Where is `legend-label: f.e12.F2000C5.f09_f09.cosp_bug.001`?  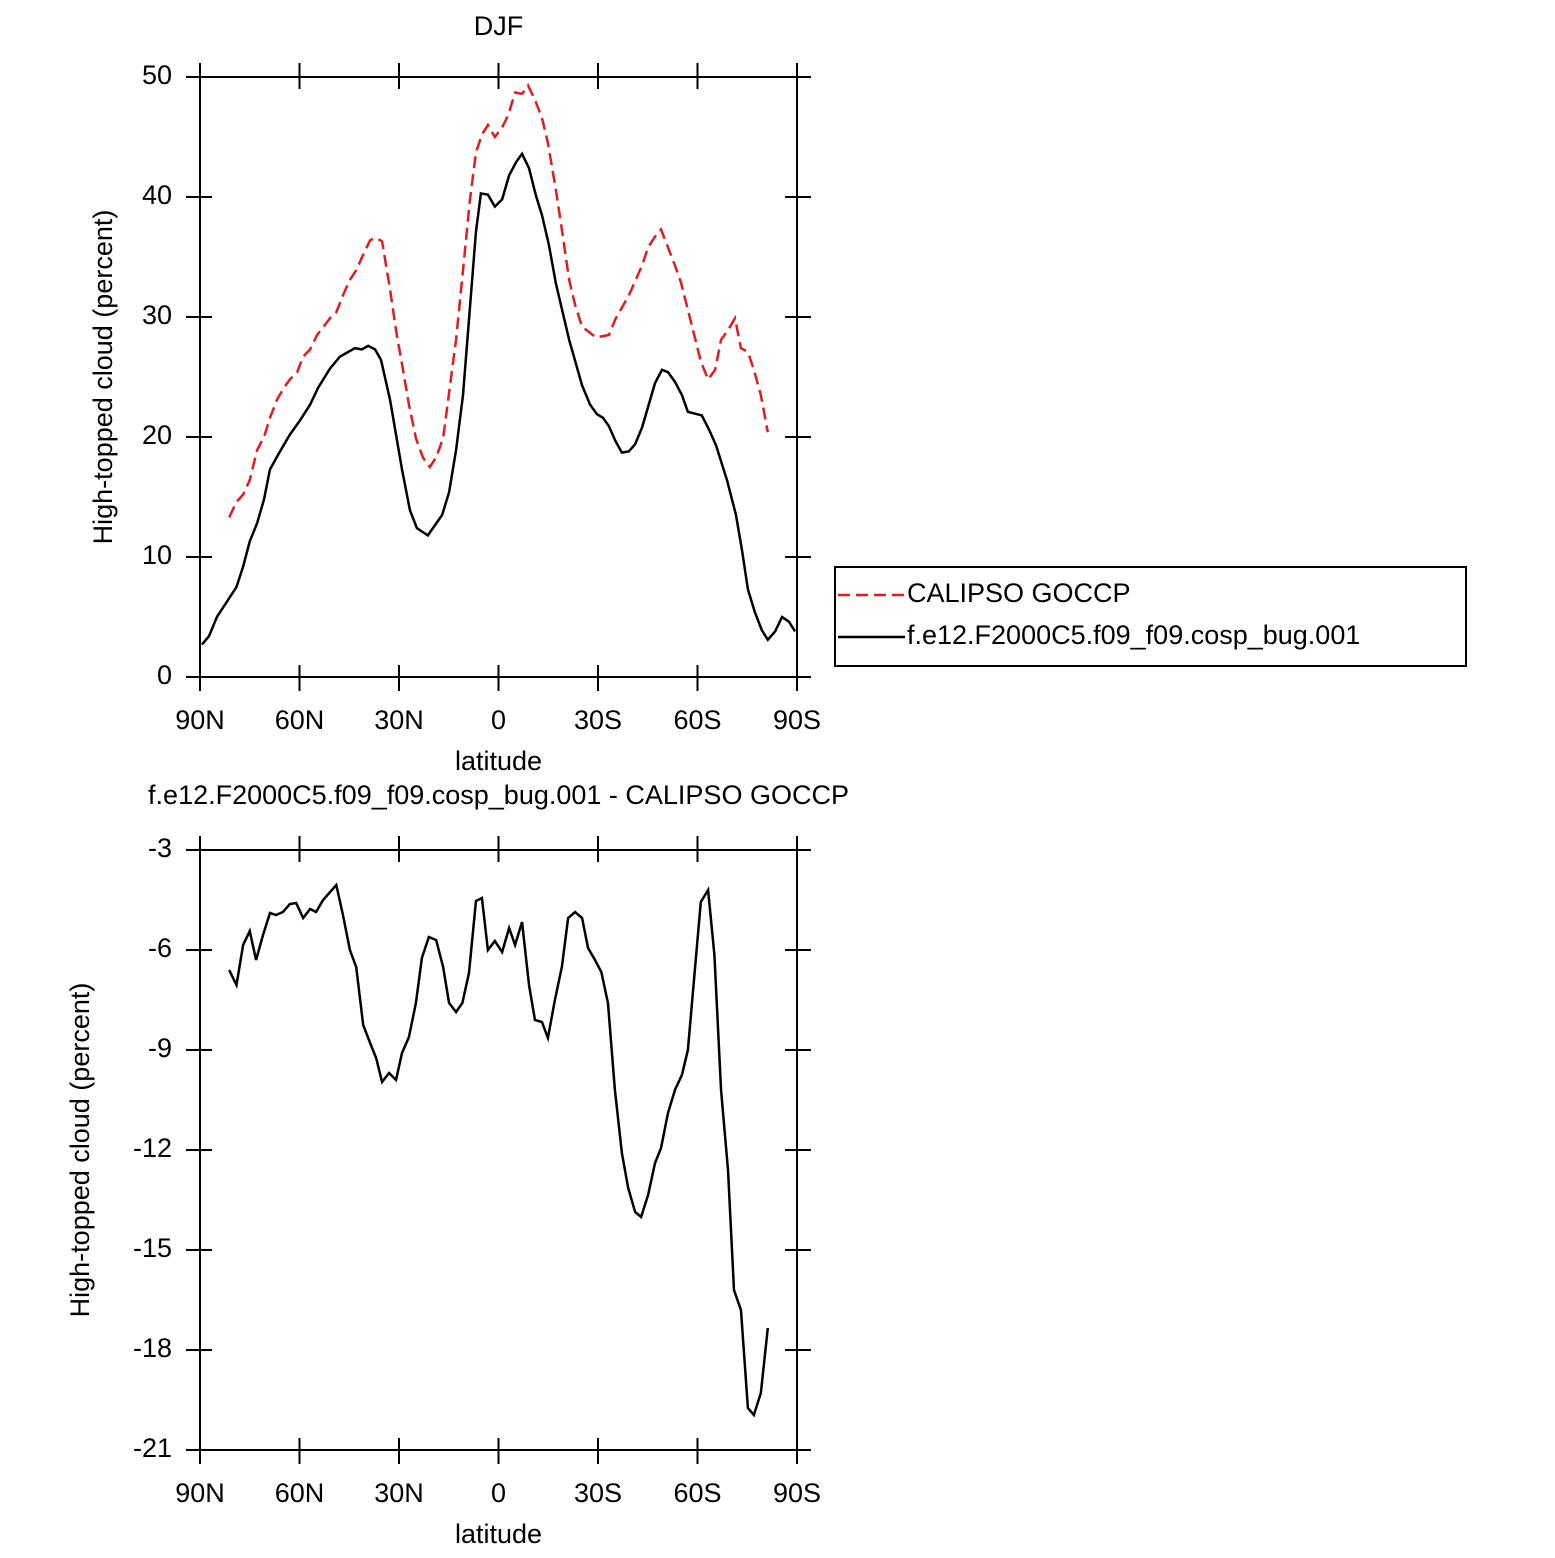
legend-label: f.e12.F2000C5.f09_f09.cosp_bug.001 is located at coordinates (1133, 635).